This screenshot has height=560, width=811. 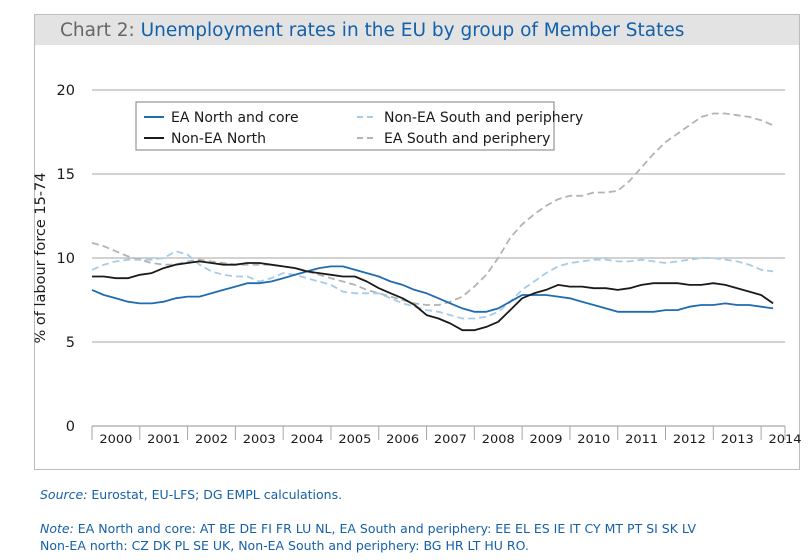 What do you see at coordinates (66, 259) in the screenshot?
I see `y-tick-label: 10` at bounding box center [66, 259].